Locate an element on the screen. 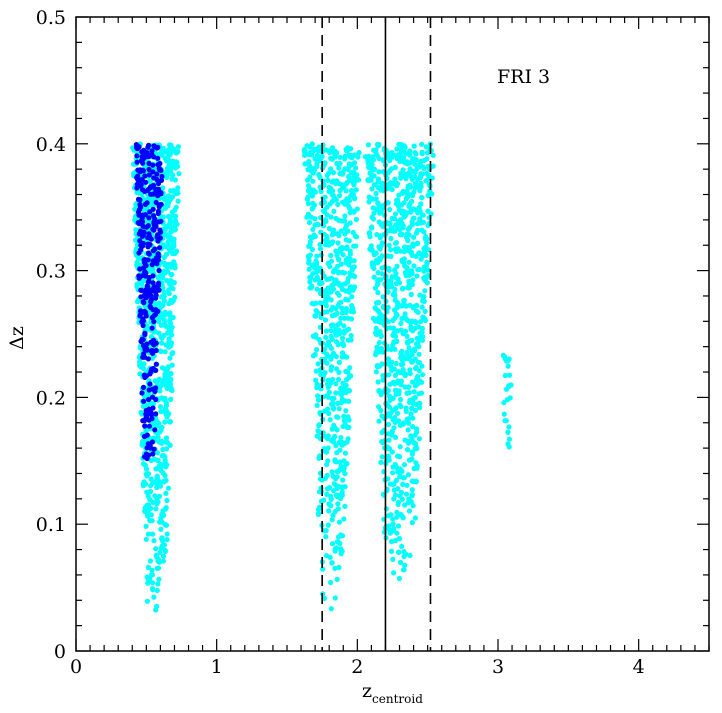 The height and width of the screenshot is (713, 722). y-tick-label: 0.4 is located at coordinates (51, 145).